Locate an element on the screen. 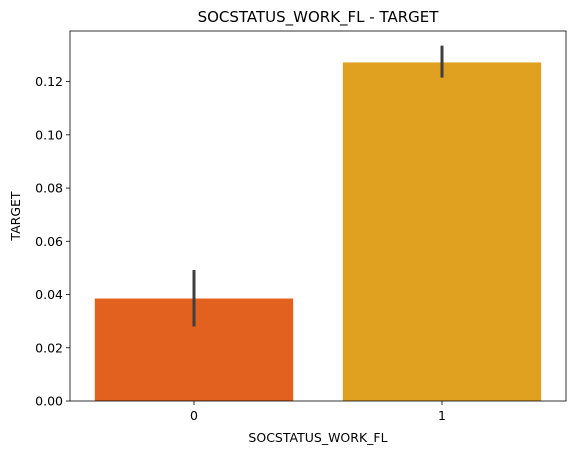 The height and width of the screenshot is (454, 576). y-tick-label: 0.10 is located at coordinates (49, 134).